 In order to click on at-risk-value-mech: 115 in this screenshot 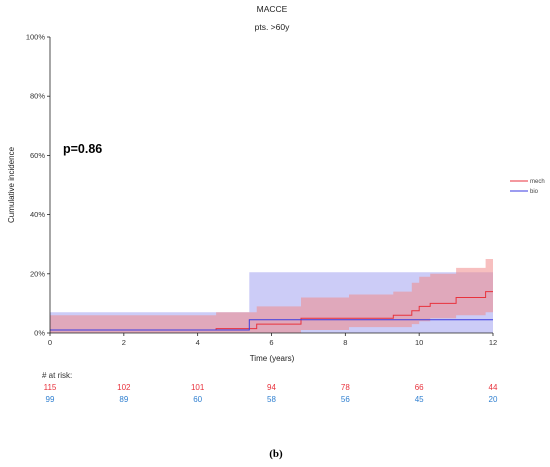, I will do `click(50, 387)`.